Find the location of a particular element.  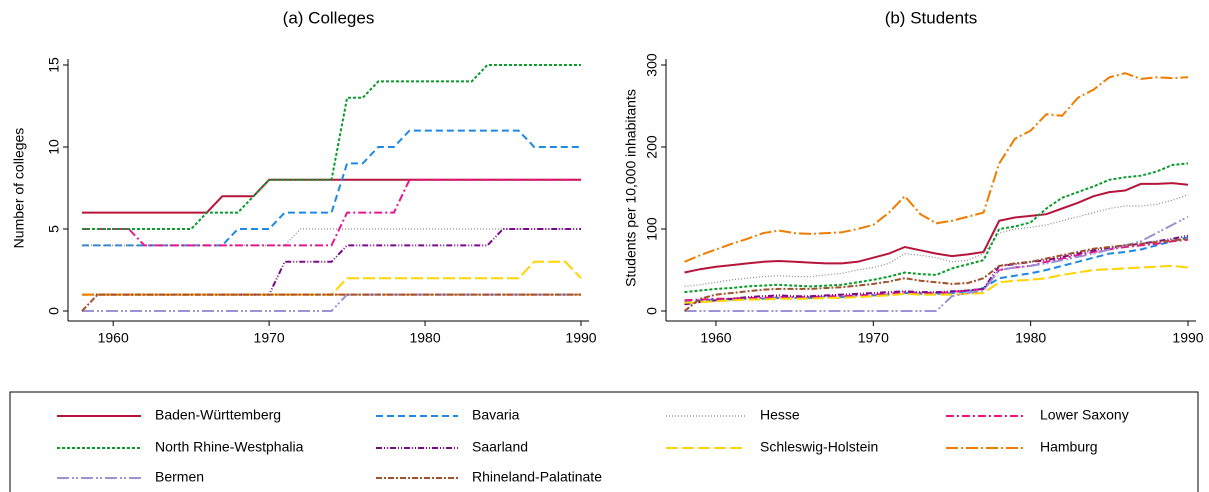

chart-title: (b) Students is located at coordinates (931, 17).